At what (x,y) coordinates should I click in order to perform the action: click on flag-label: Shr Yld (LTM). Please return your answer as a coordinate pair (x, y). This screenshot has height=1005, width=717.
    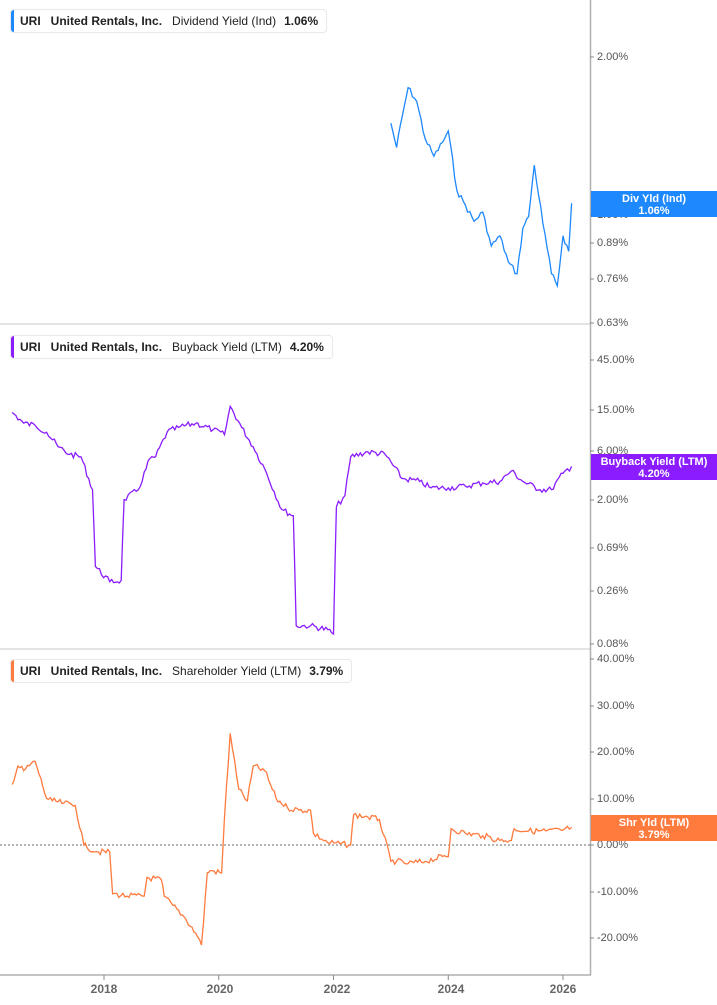
    Looking at the image, I should click on (654, 823).